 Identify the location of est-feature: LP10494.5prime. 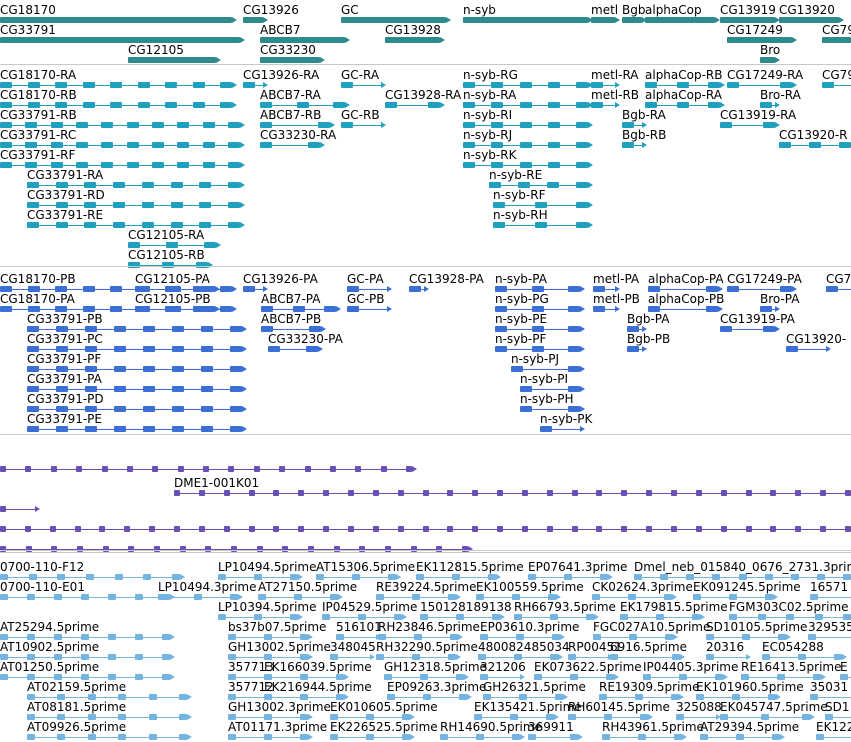
(267, 570).